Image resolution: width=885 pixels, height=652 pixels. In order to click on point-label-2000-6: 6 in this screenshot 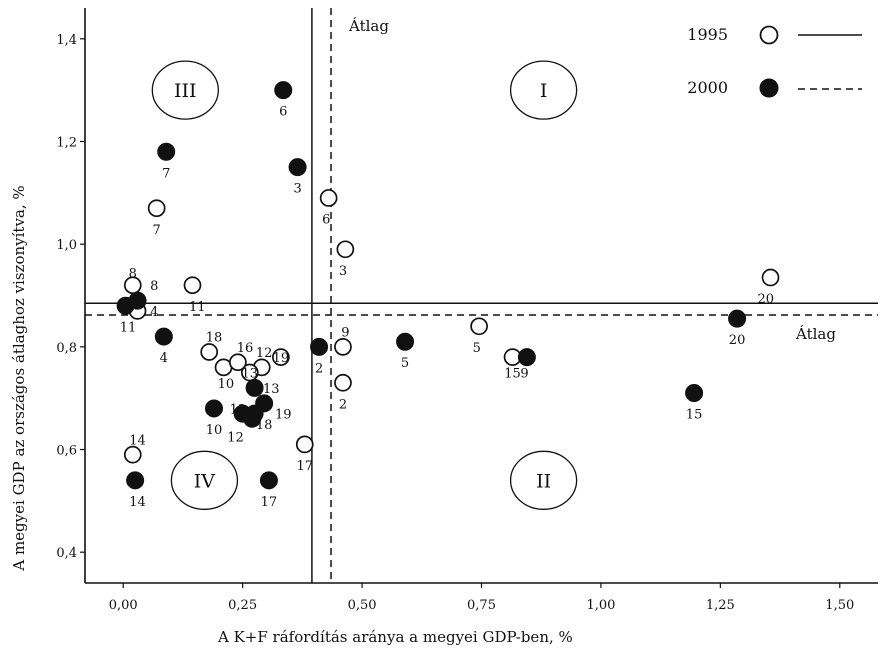, I will do `click(283, 112)`.